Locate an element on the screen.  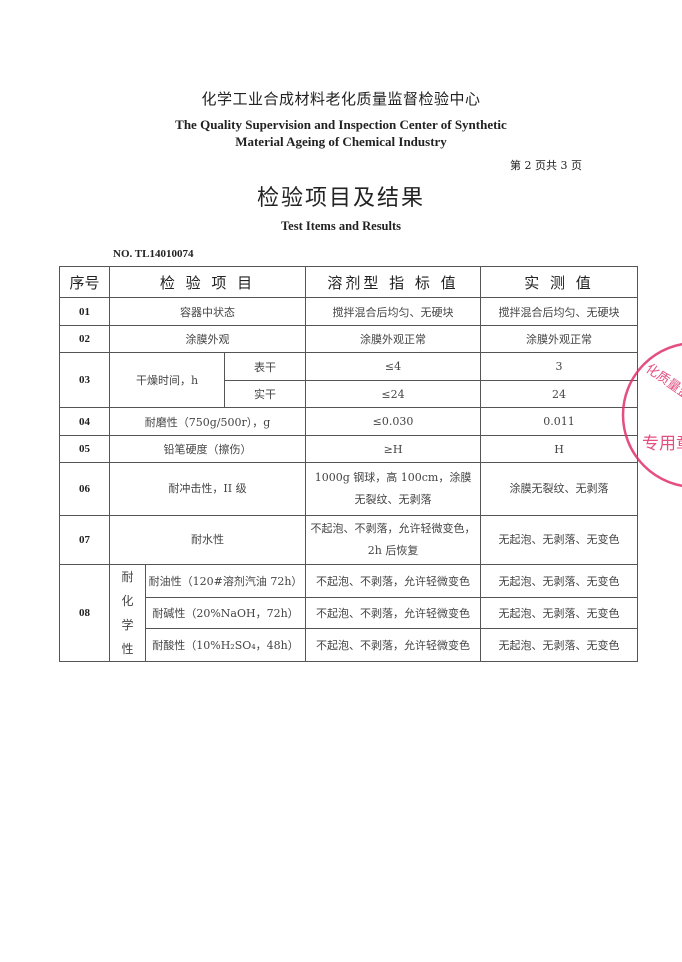
row-no: 06 is located at coordinates (84, 489).